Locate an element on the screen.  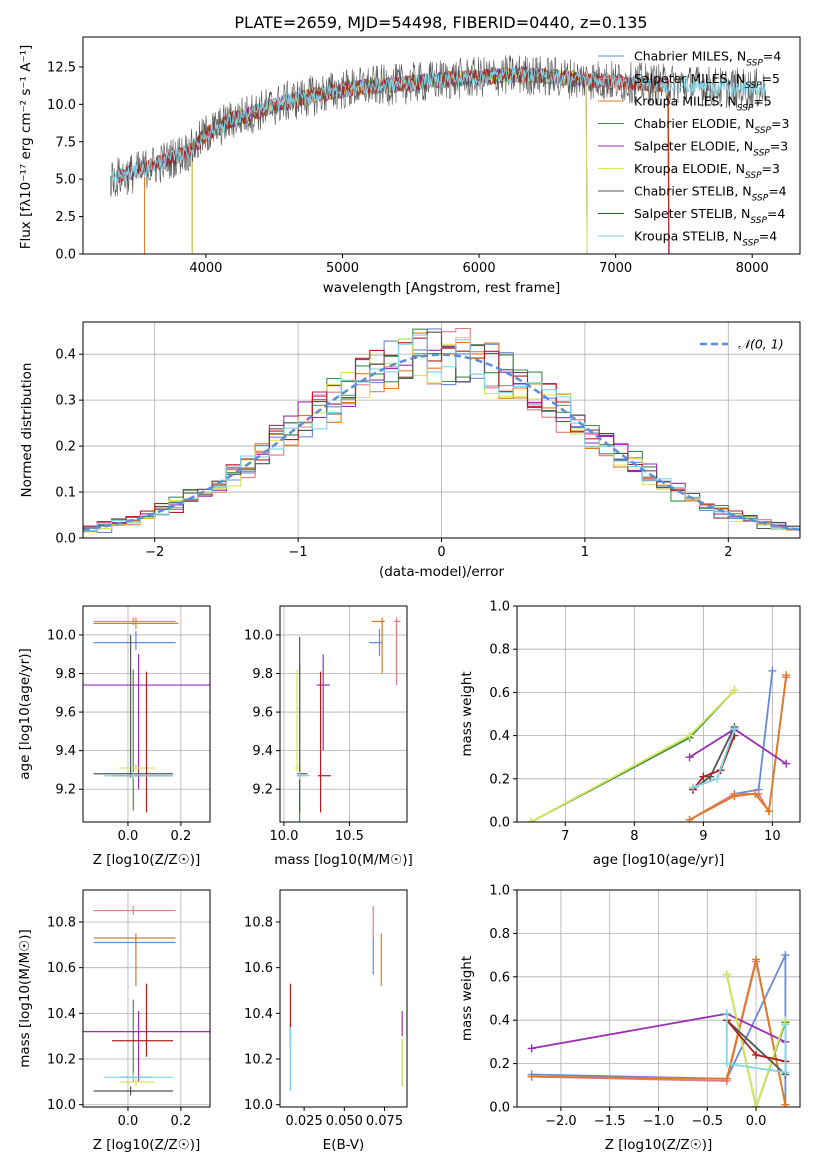
mass-weight-vs-age-ylabel: mass weight is located at coordinates (467, 713).